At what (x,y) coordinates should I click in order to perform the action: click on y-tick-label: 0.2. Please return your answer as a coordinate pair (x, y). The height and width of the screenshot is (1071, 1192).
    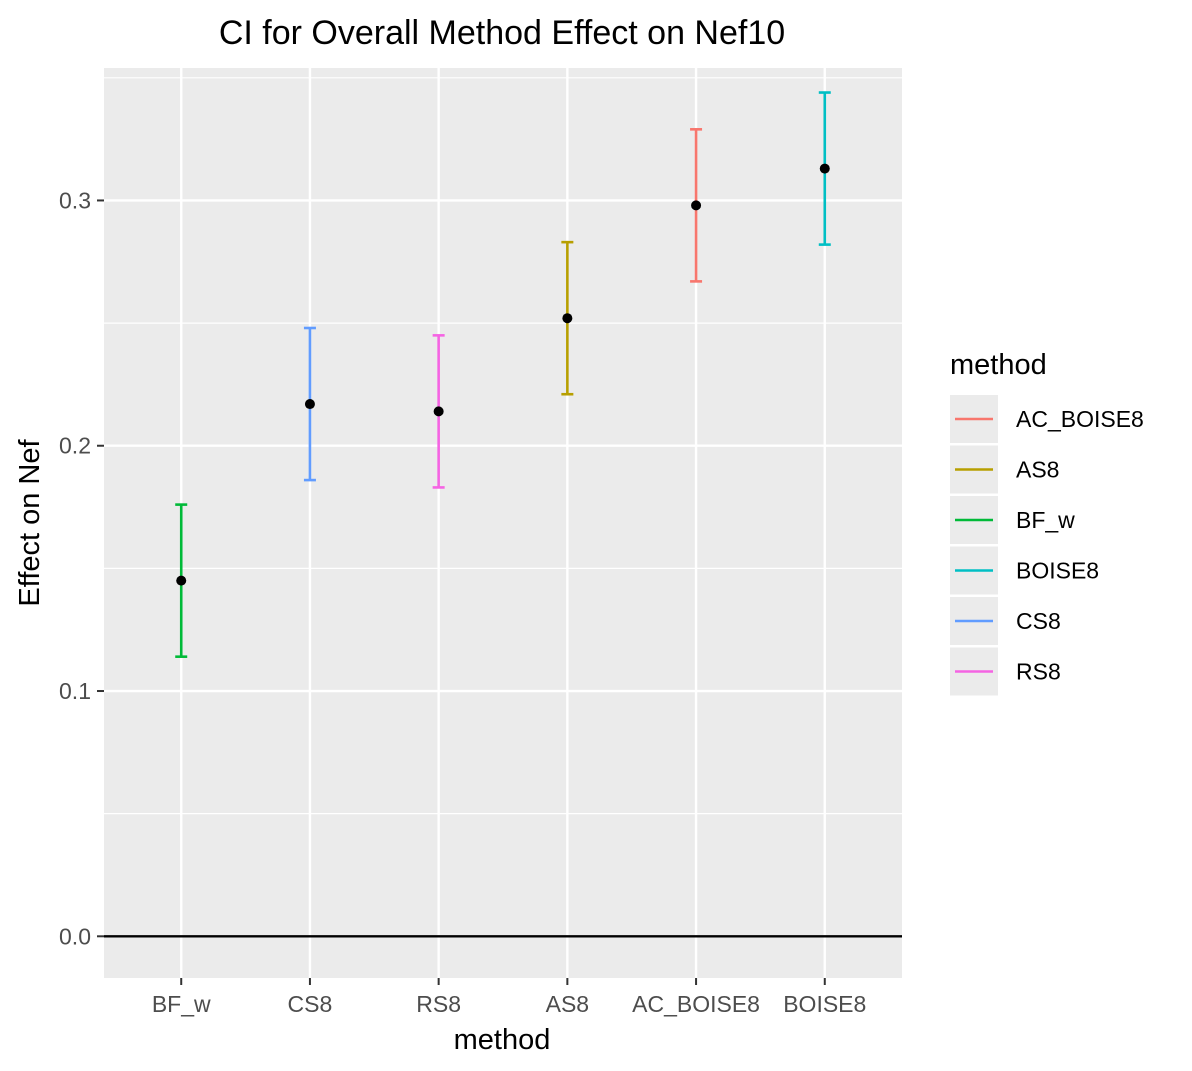
    Looking at the image, I should click on (75, 446).